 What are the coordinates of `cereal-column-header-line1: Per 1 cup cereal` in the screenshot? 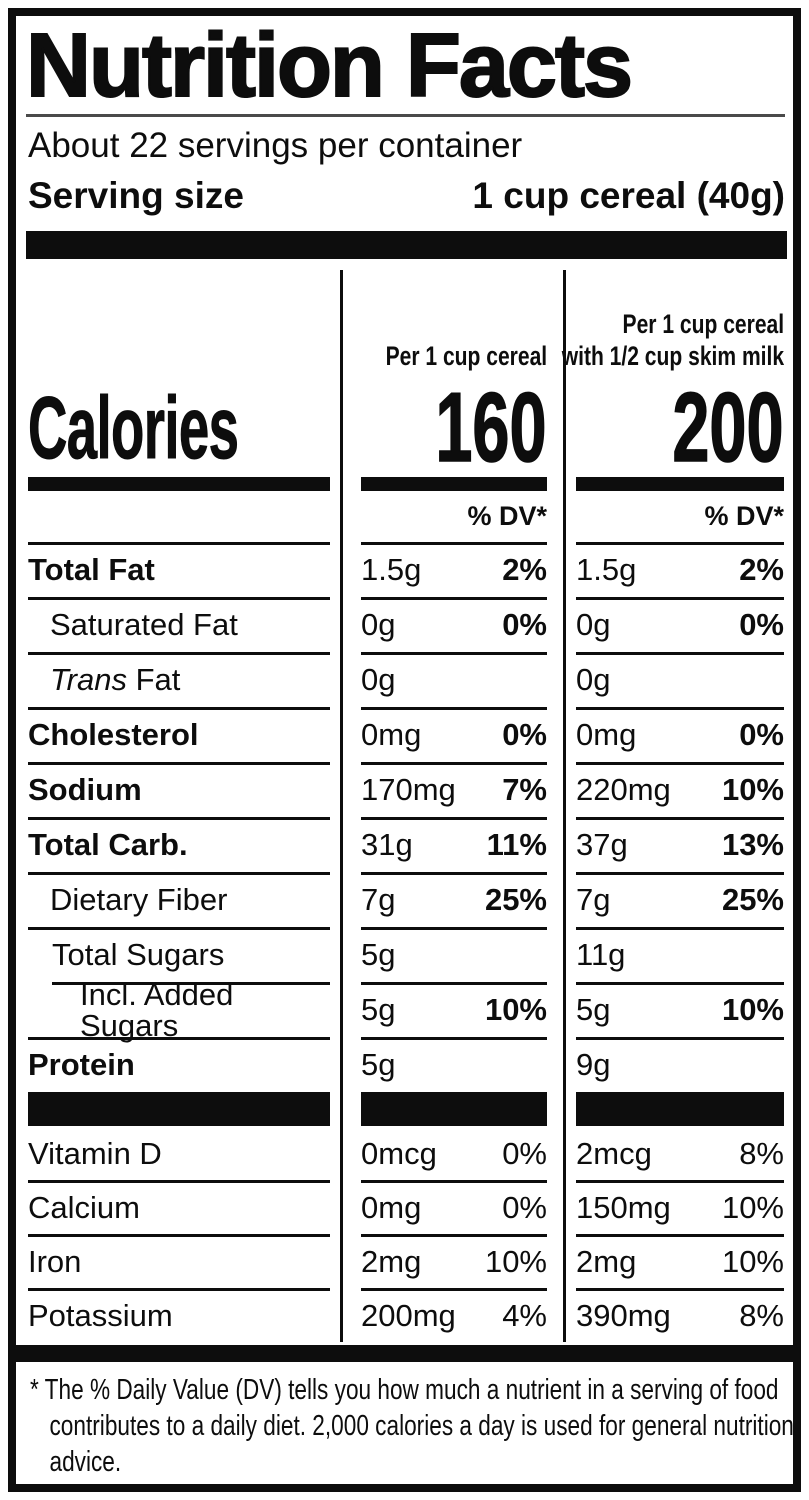 It's located at (466, 355).